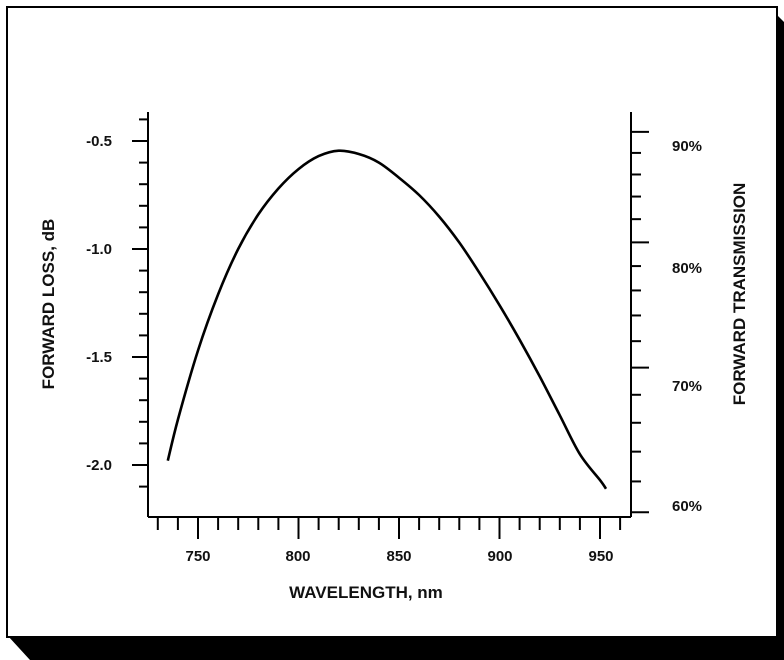  What do you see at coordinates (99, 249) in the screenshot?
I see `y-tick-label: -1.0` at bounding box center [99, 249].